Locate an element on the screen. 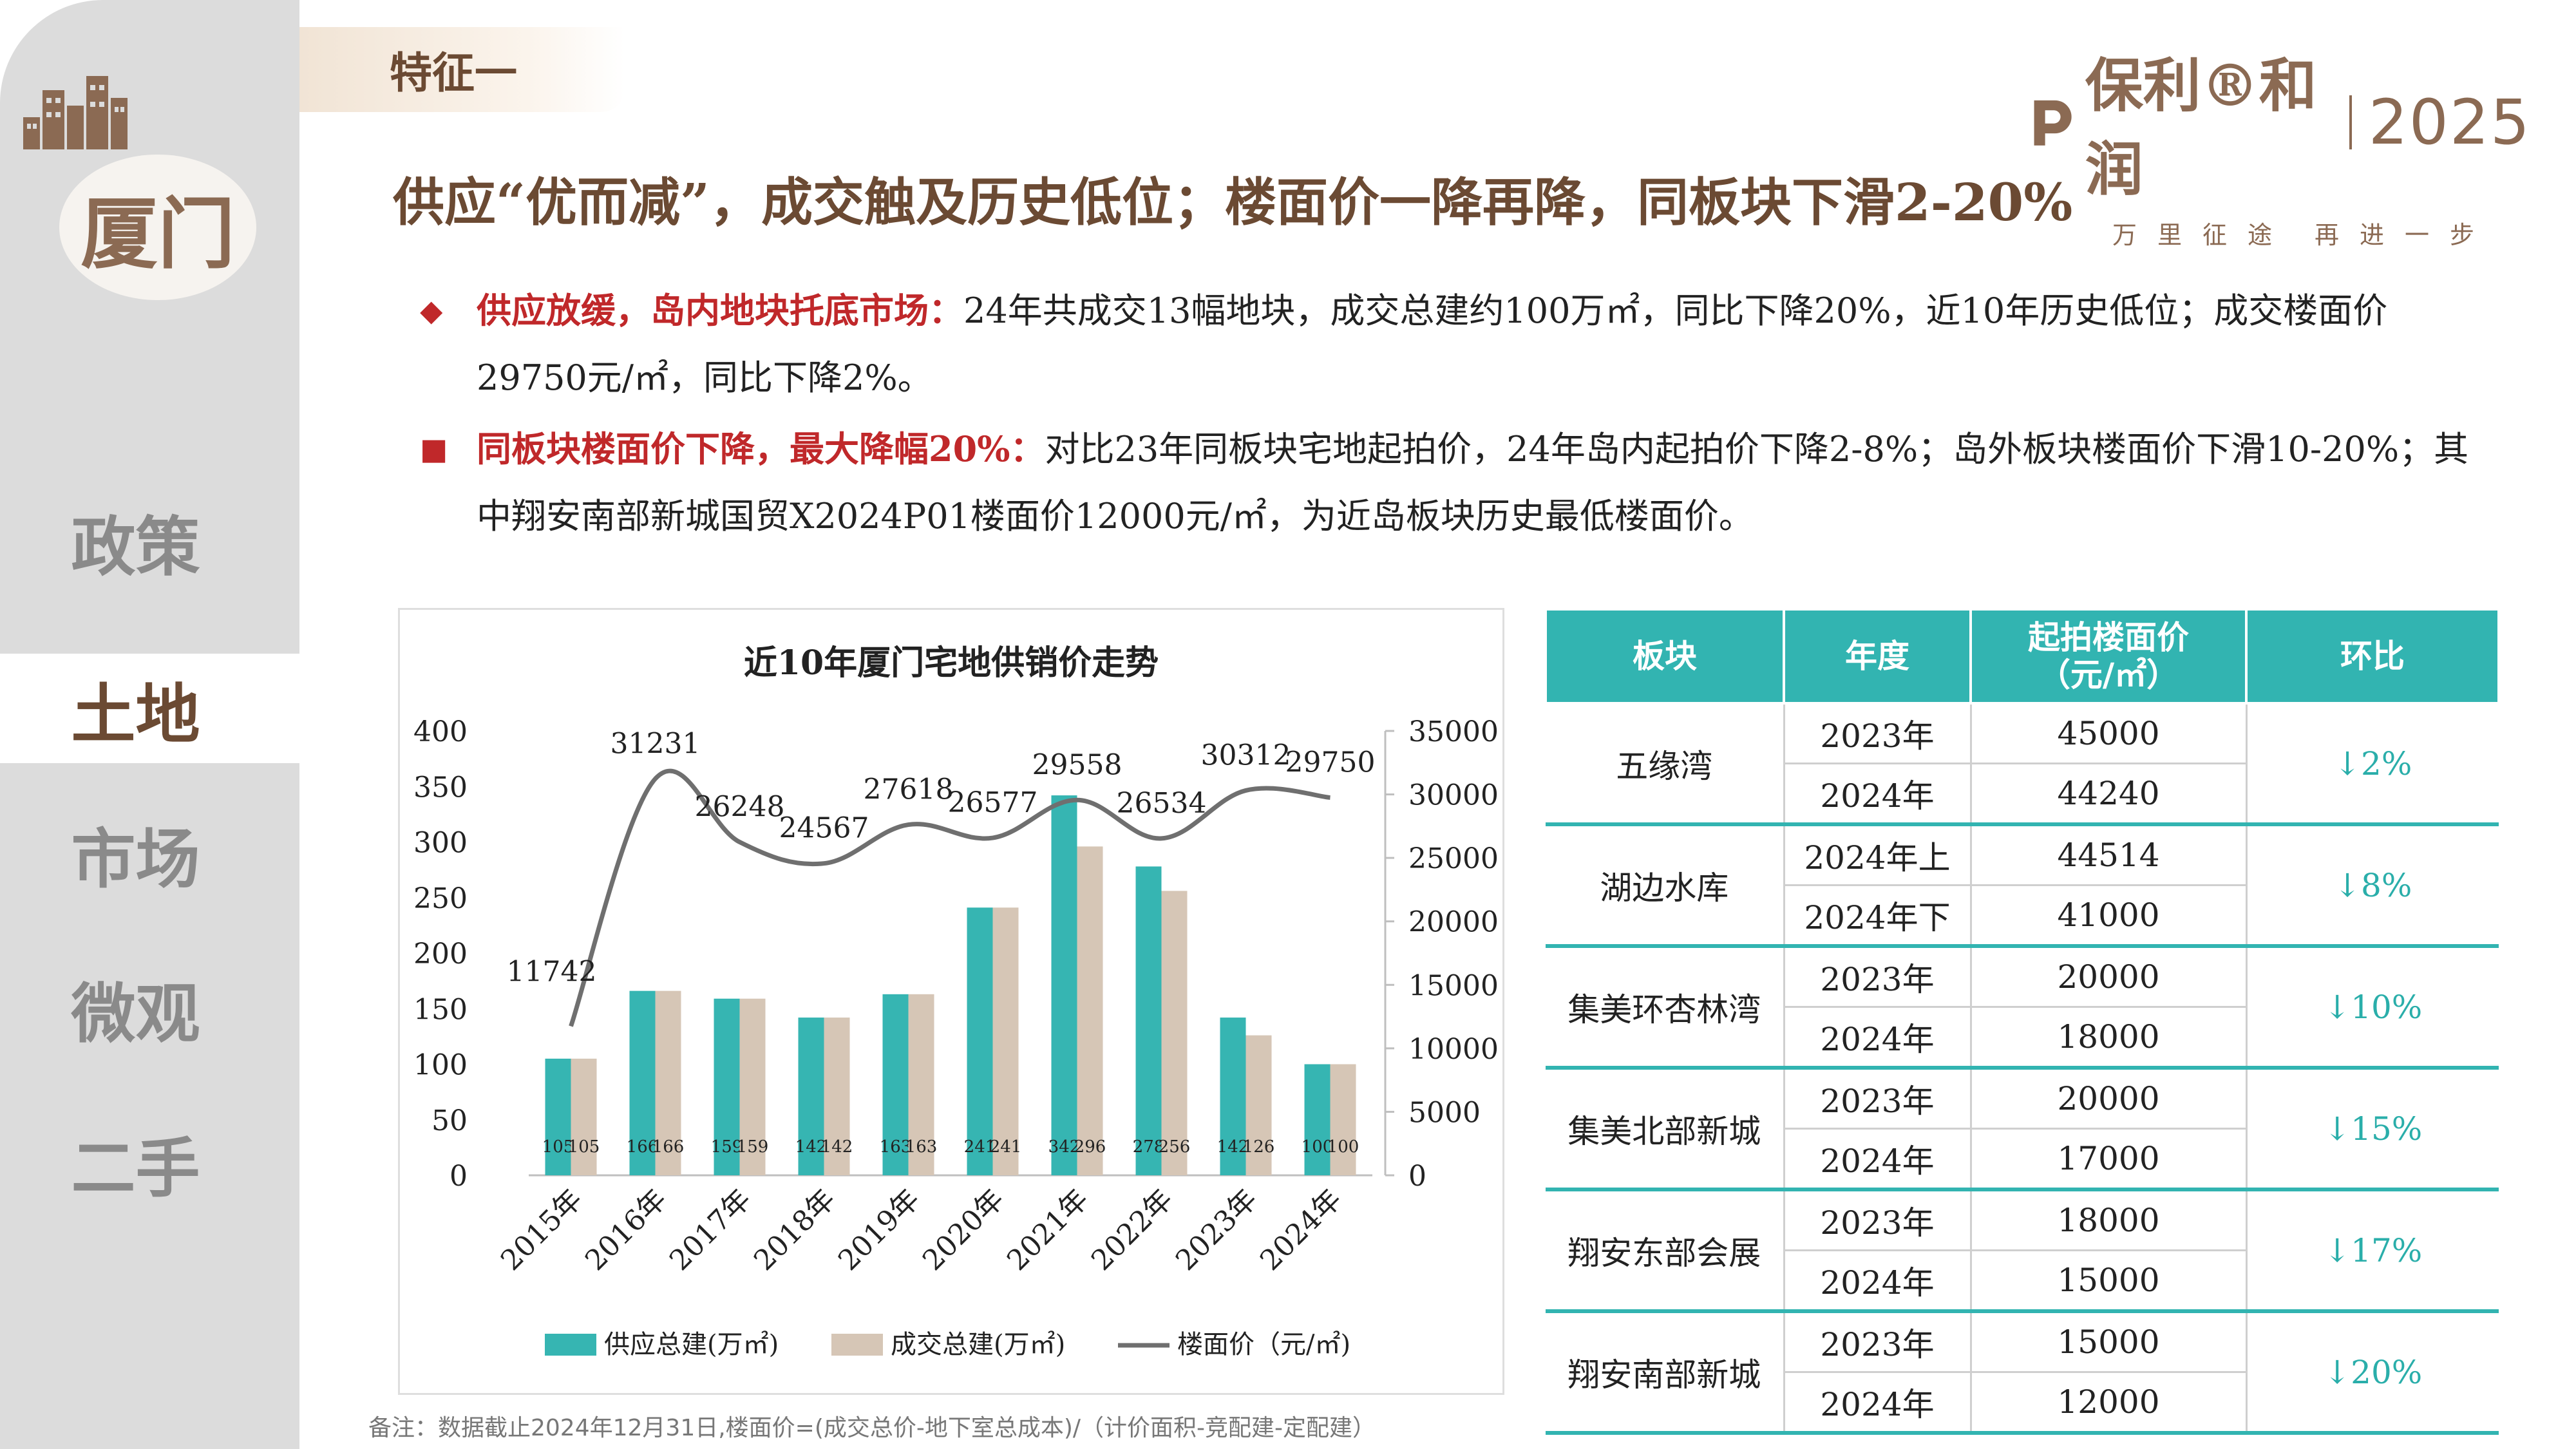 The height and width of the screenshot is (1449, 2576). table-row: 集美环杏林湾 2023年 20000 ↓10% is located at coordinates (2022, 1008).